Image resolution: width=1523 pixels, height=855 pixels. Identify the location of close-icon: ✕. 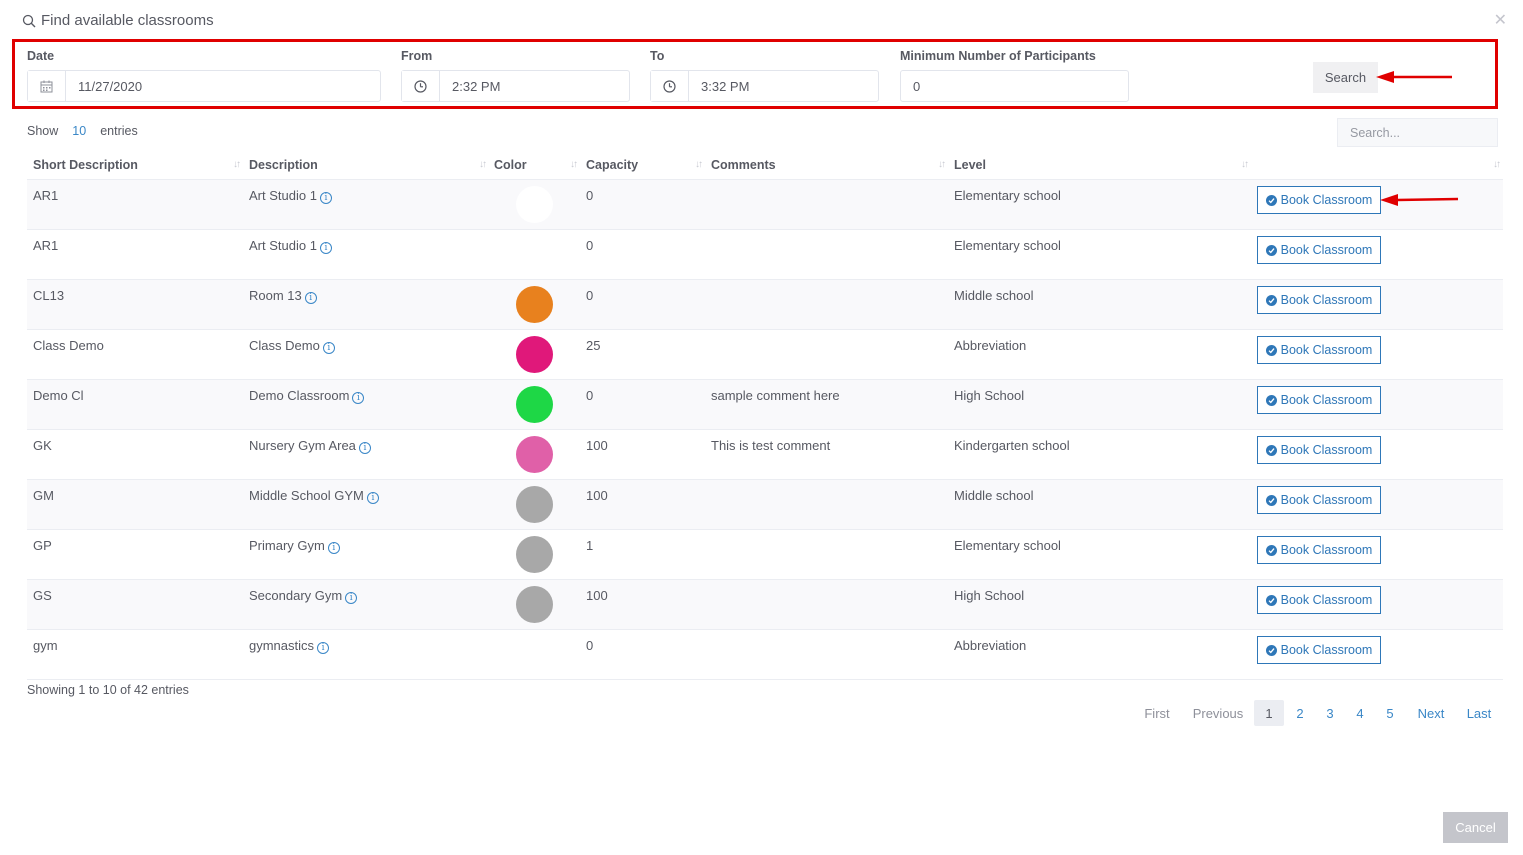
(1500, 20).